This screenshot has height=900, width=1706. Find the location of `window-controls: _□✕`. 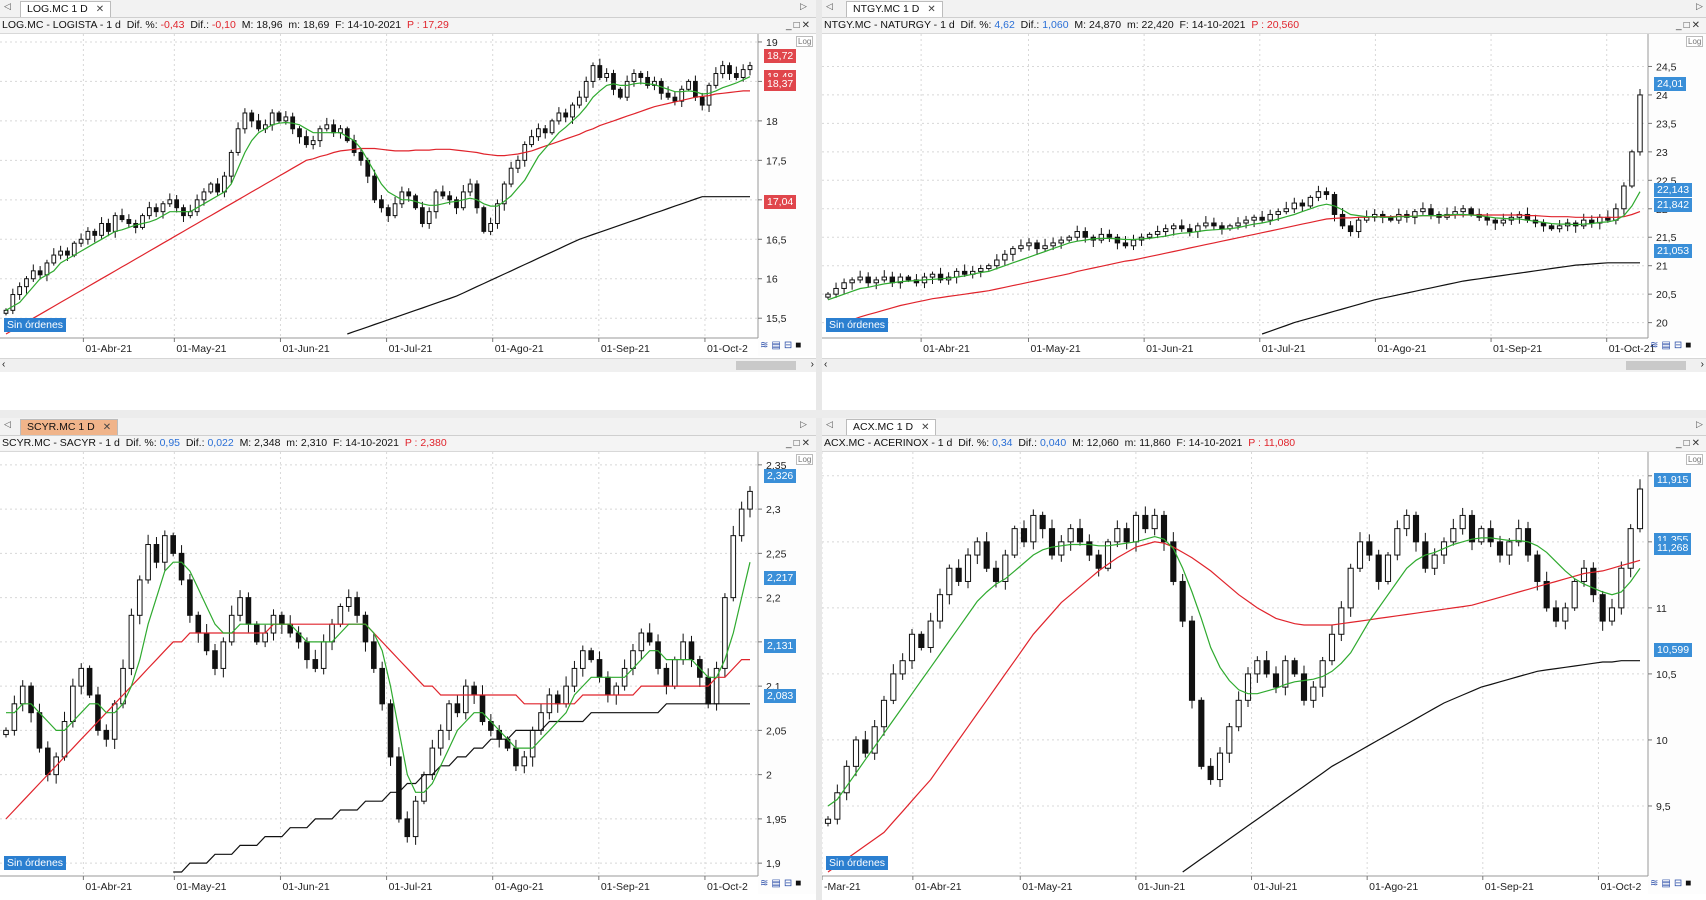

window-controls: _□✕ is located at coordinates (1689, 25).